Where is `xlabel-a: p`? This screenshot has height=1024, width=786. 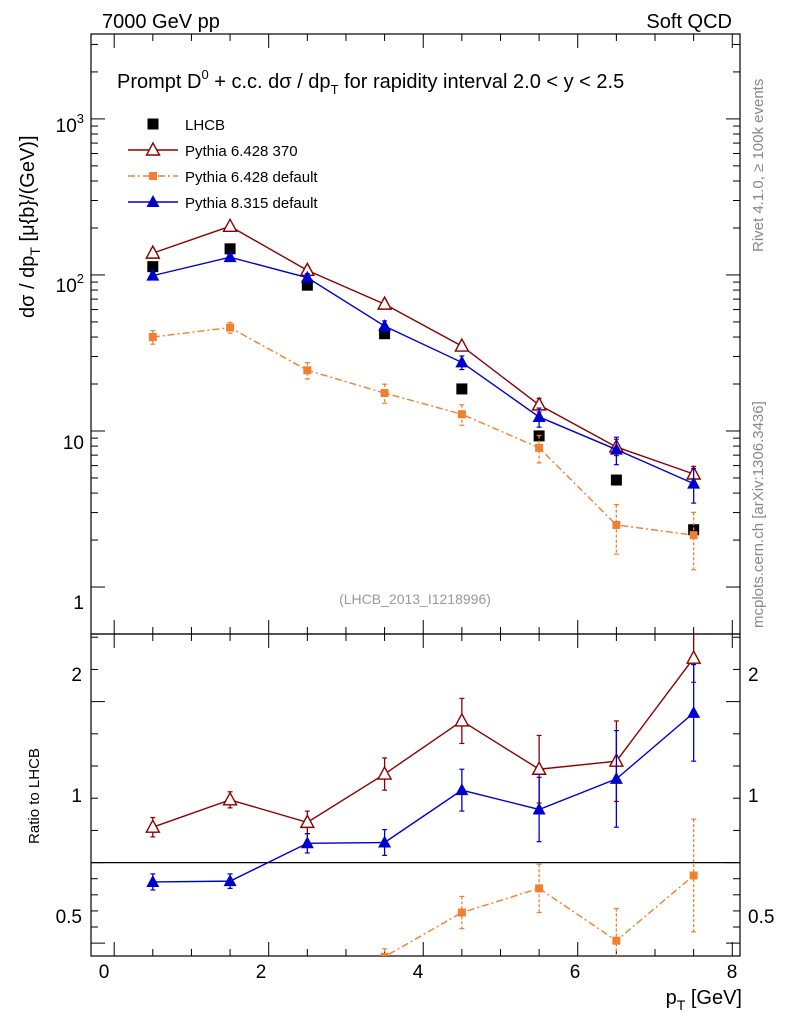
xlabel-a: p is located at coordinates (671, 998).